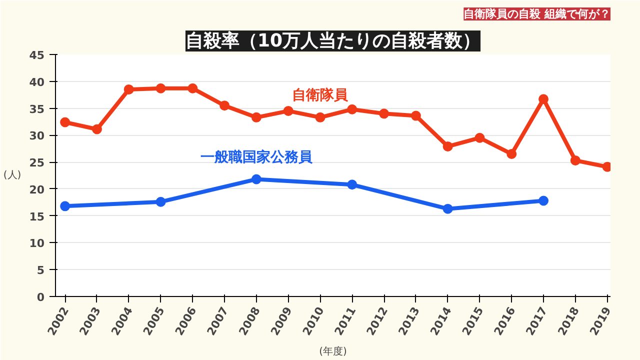  Describe the element at coordinates (257, 157) in the screenshot. I see `series-label: 一般職国家公務員` at that location.